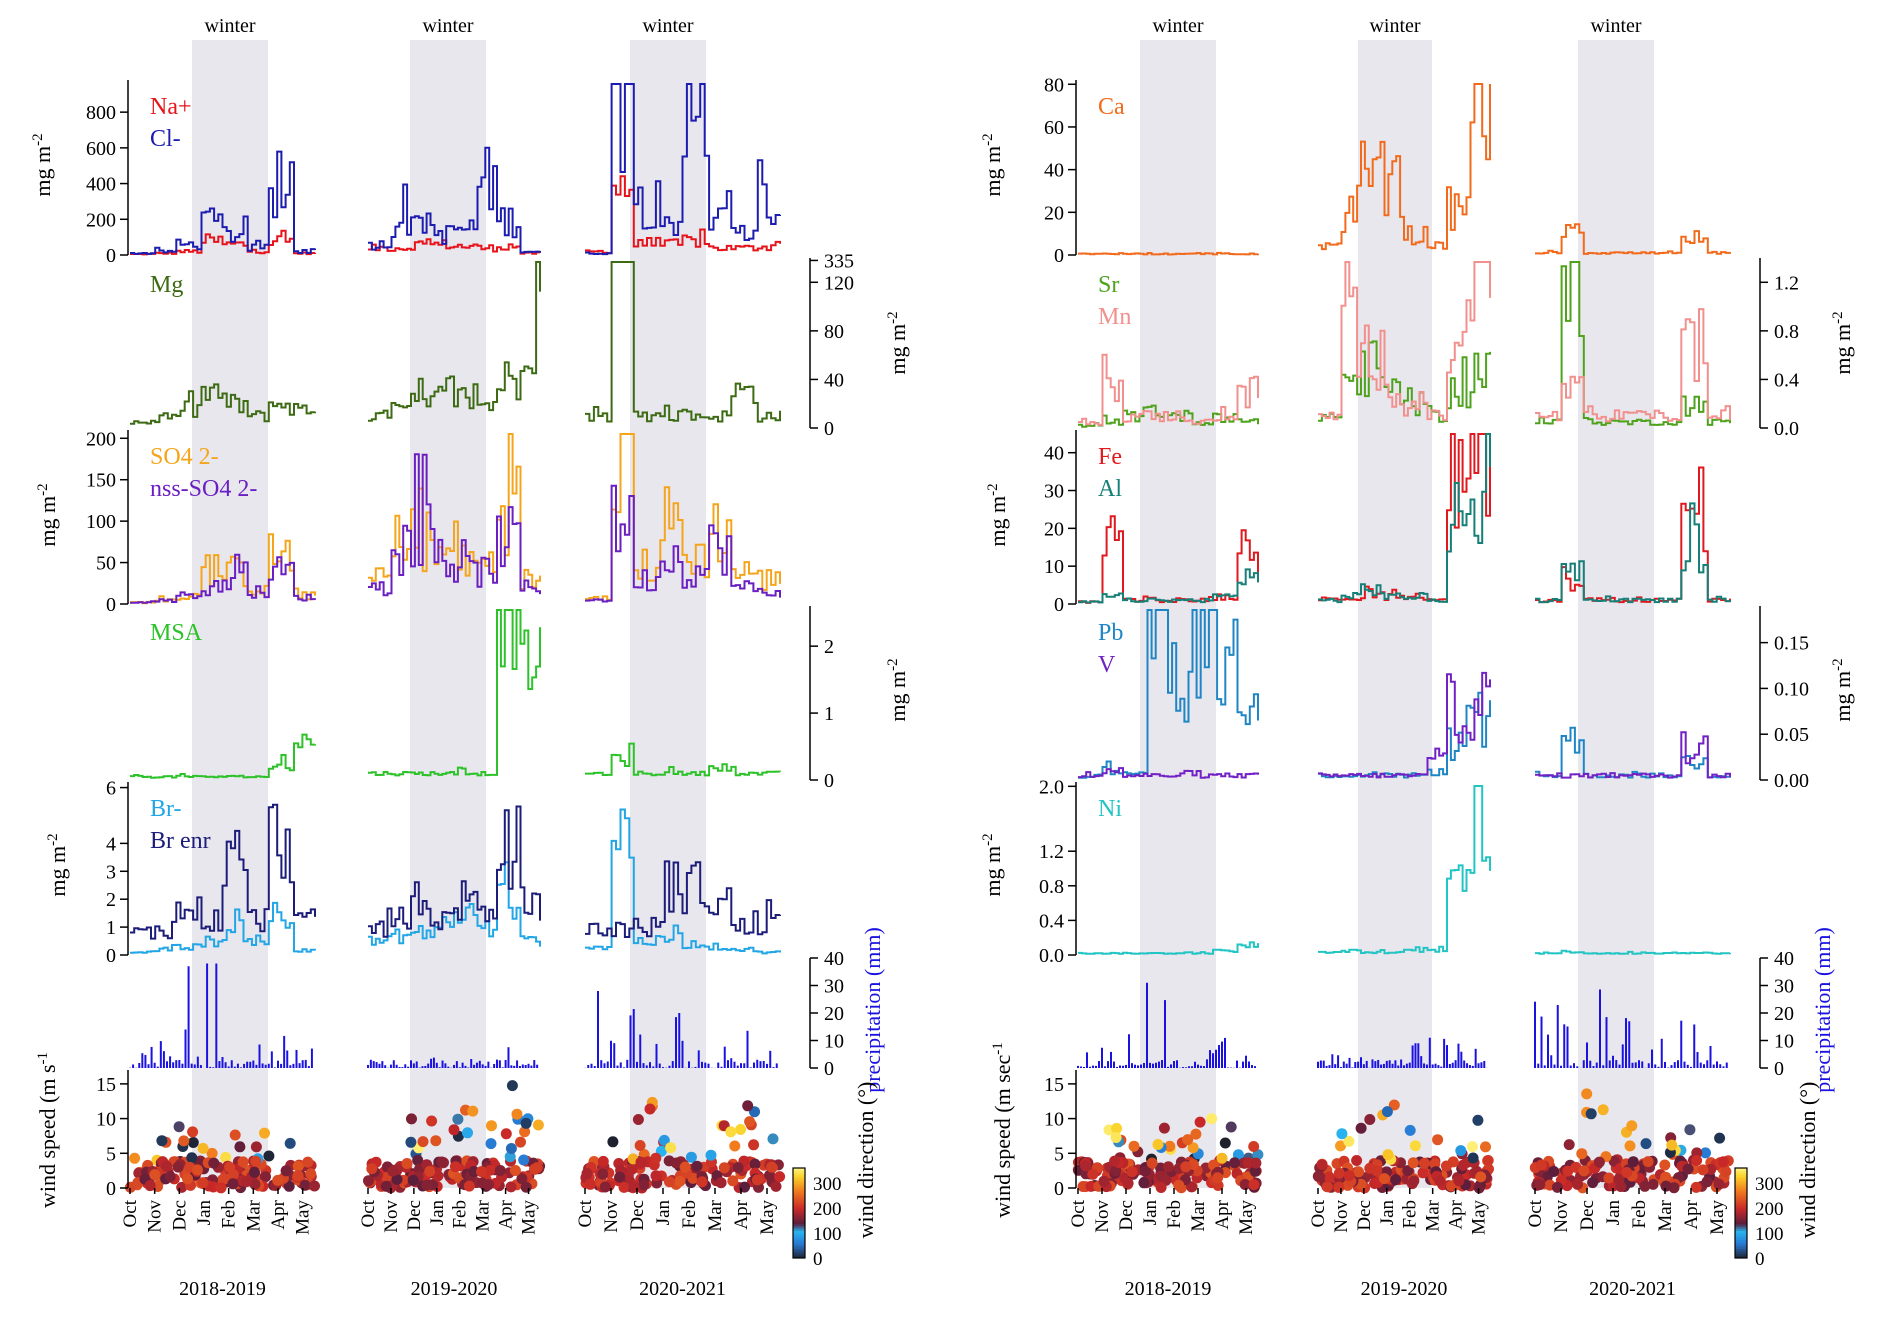  What do you see at coordinates (1178, 614) in the screenshot?
I see `winter-band` at bounding box center [1178, 614].